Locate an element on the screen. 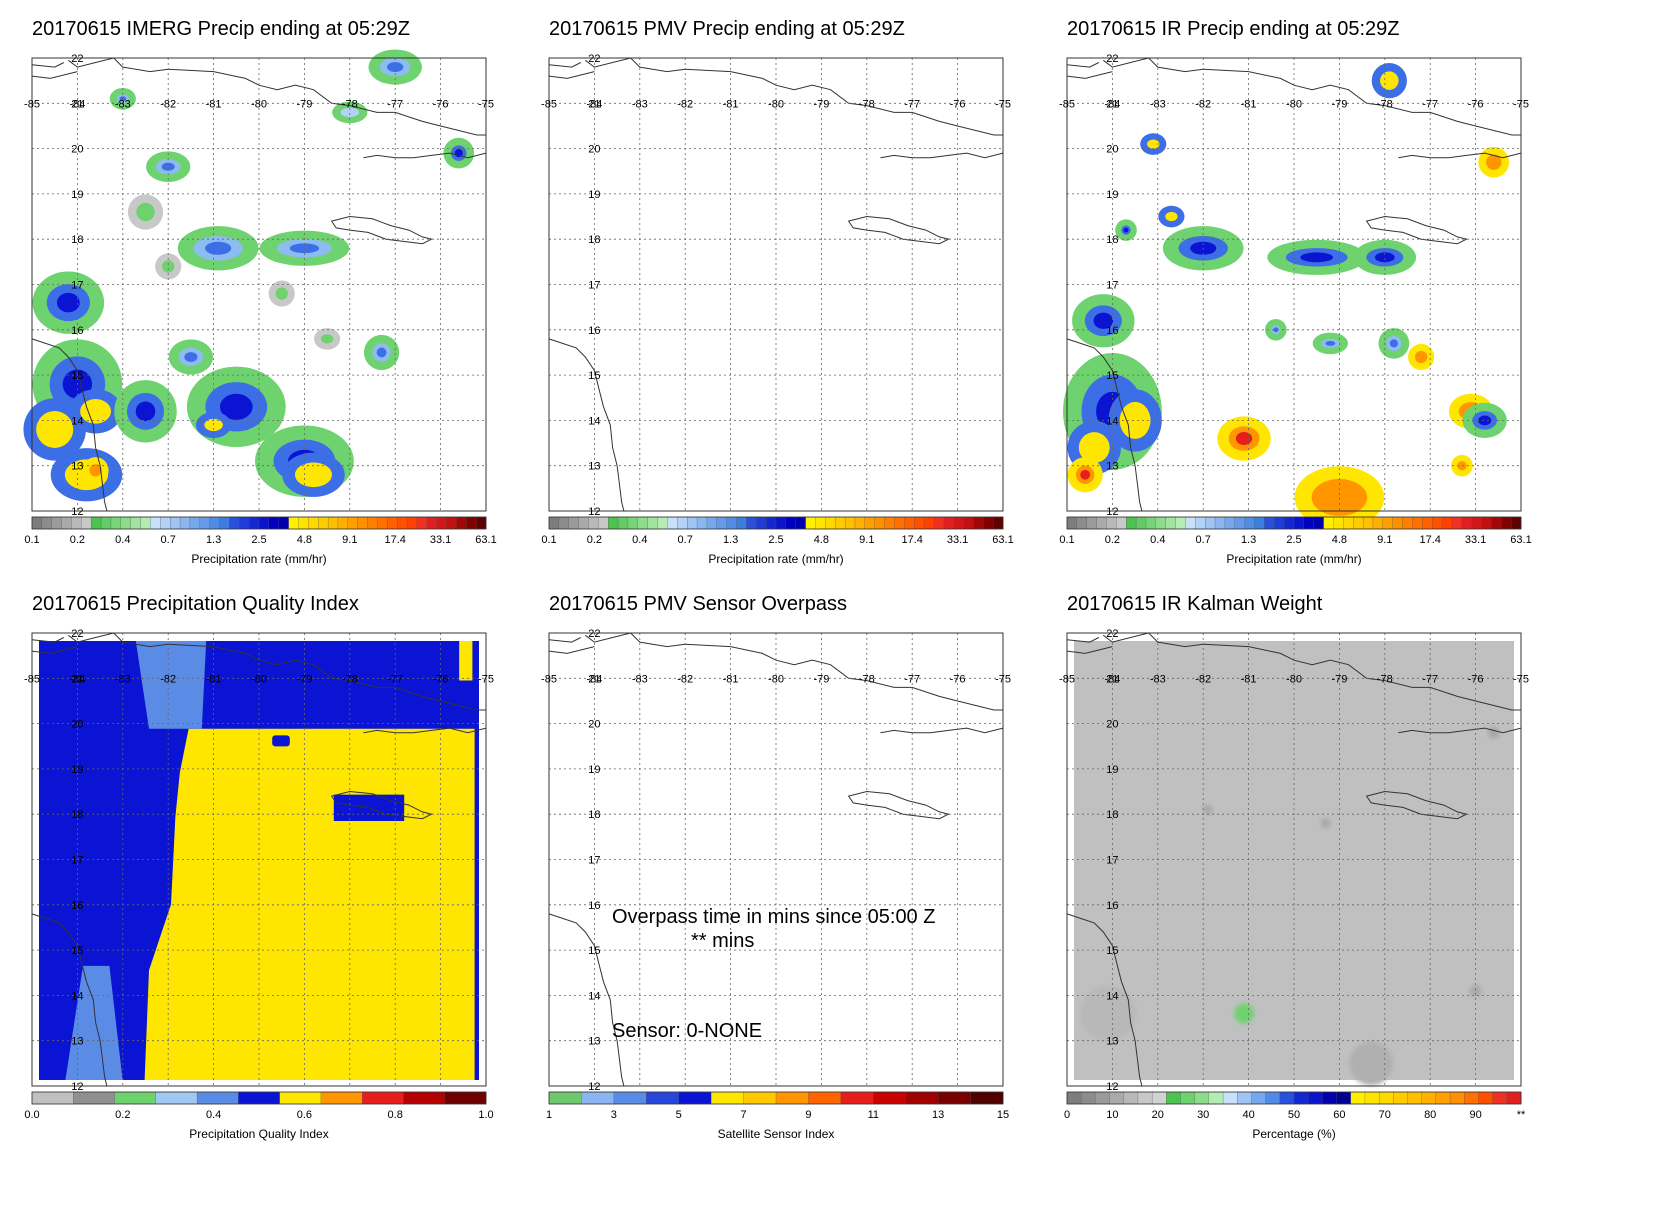 This screenshot has width=1653, height=1212. colorbar-tick: 0.4 is located at coordinates (213, 1115).